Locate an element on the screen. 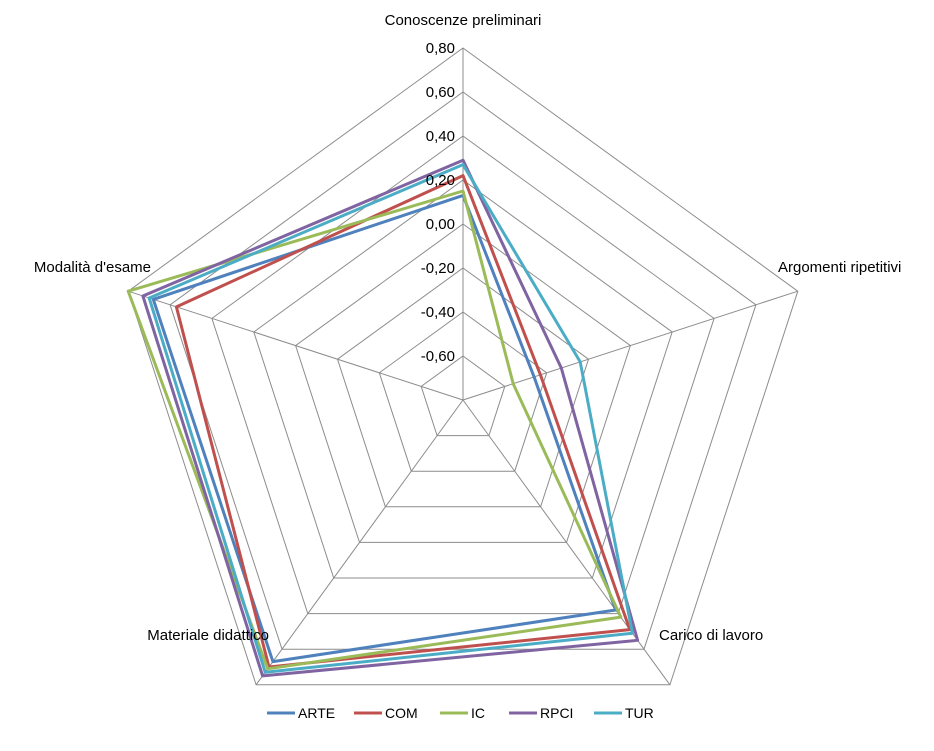 The height and width of the screenshot is (751, 934). axis-label: Modalità d'esame is located at coordinates (92, 267).